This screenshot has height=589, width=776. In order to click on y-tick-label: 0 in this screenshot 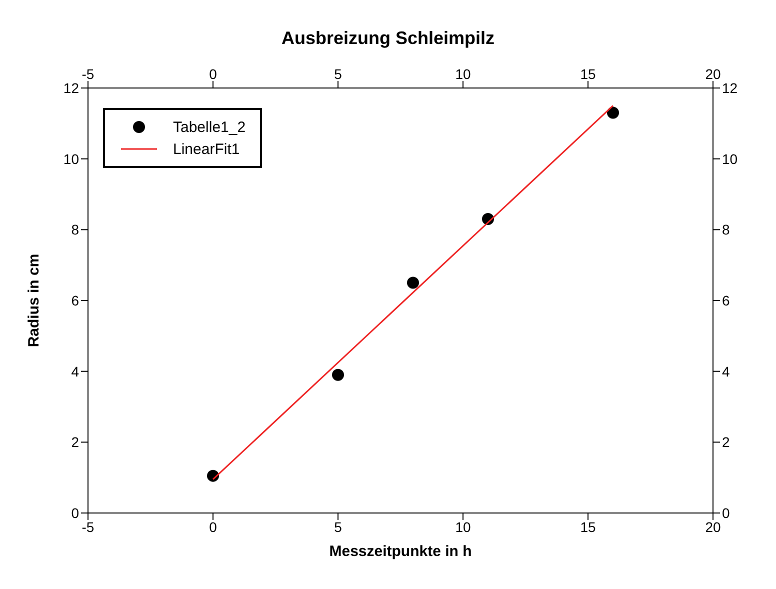, I will do `click(75, 512)`.